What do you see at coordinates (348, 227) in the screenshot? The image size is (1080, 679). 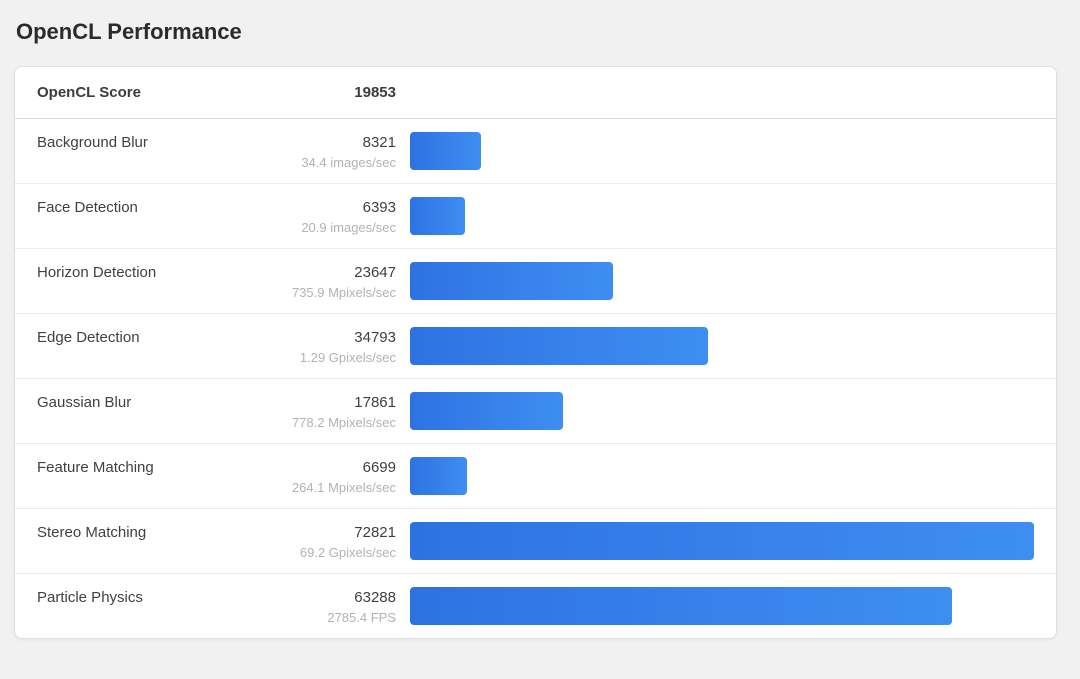 I see `benchmark-rate: 20.9 images/sec` at bounding box center [348, 227].